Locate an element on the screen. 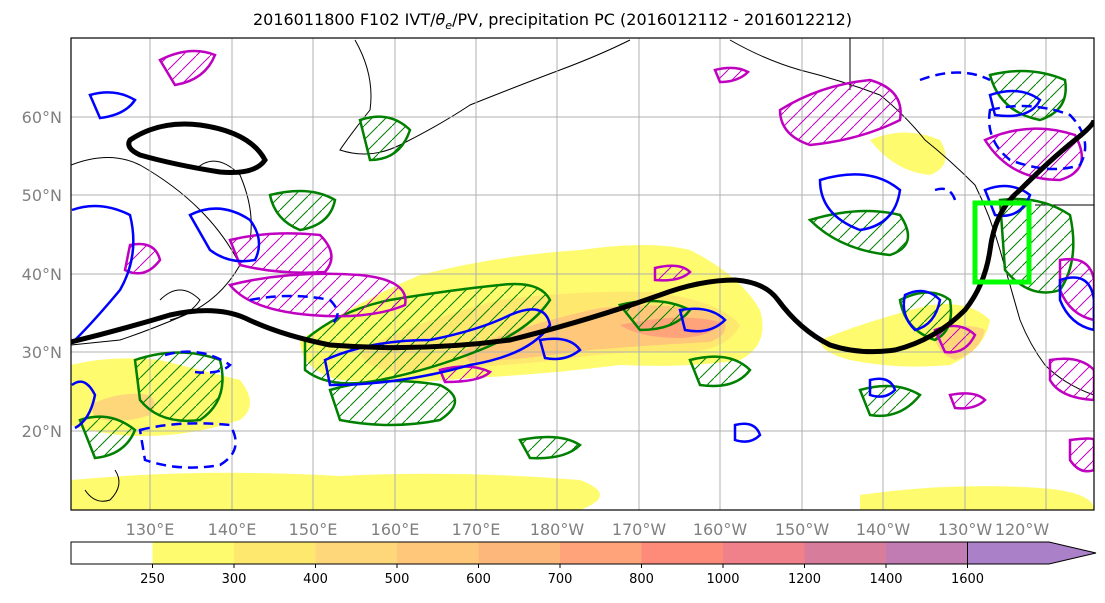  lat-label: 50°N is located at coordinates (42, 195).